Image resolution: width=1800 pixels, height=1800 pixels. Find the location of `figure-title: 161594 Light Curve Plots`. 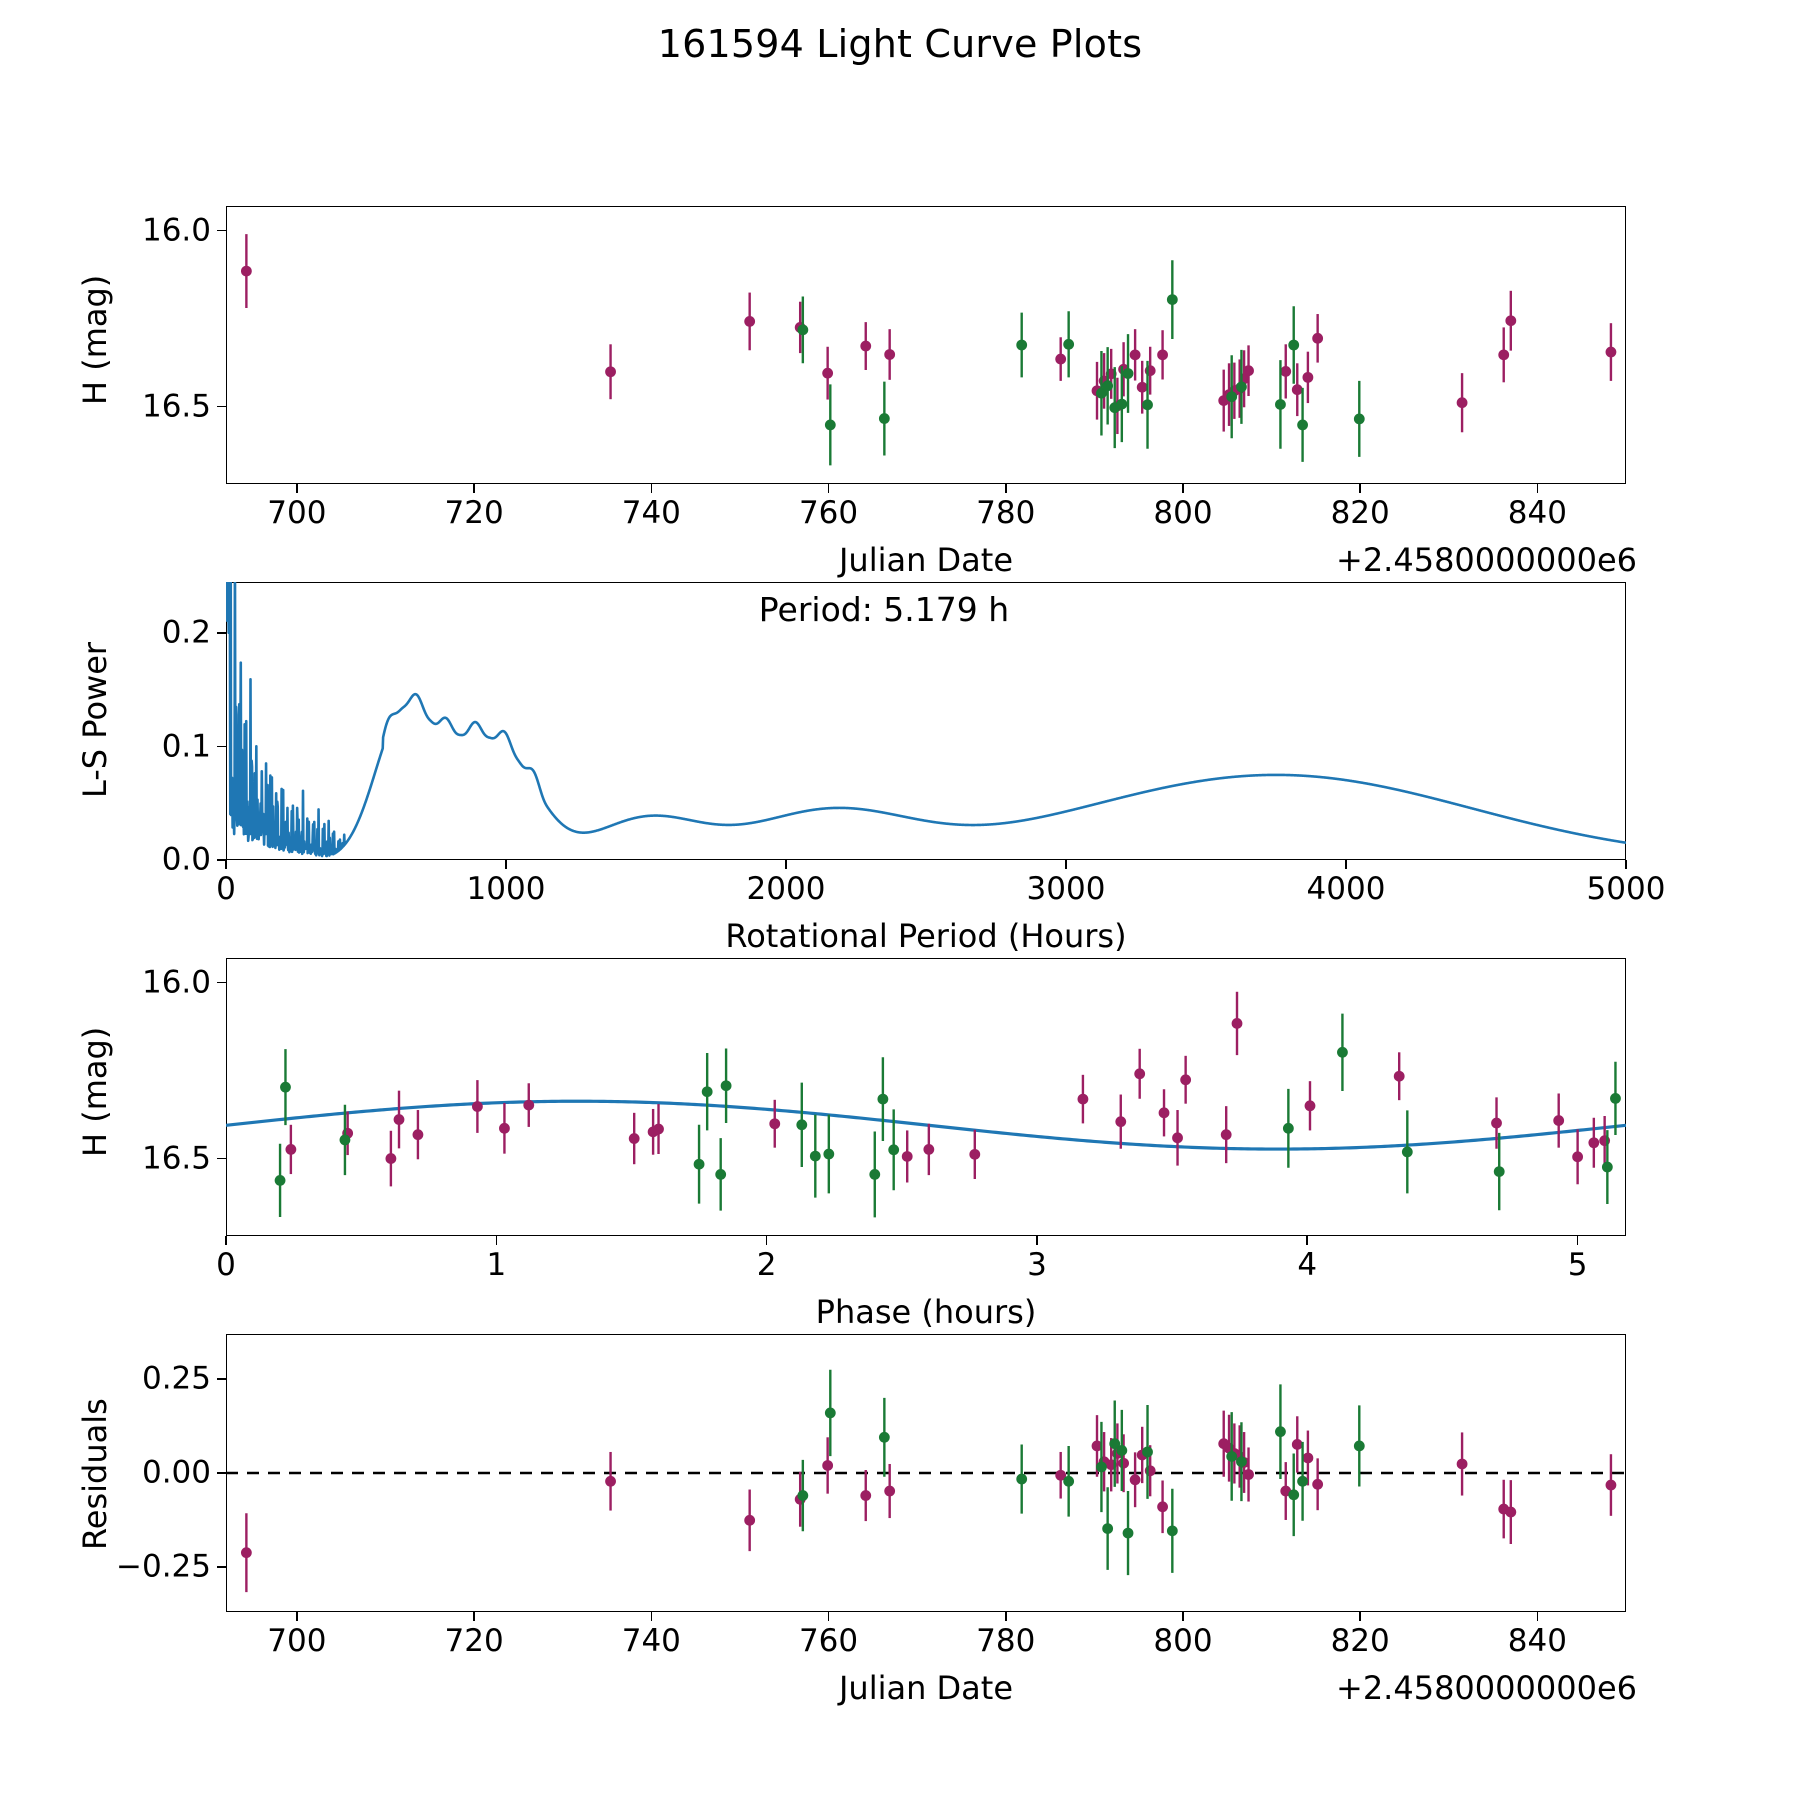

figure-title: 161594 Light Curve Plots is located at coordinates (900, 44).